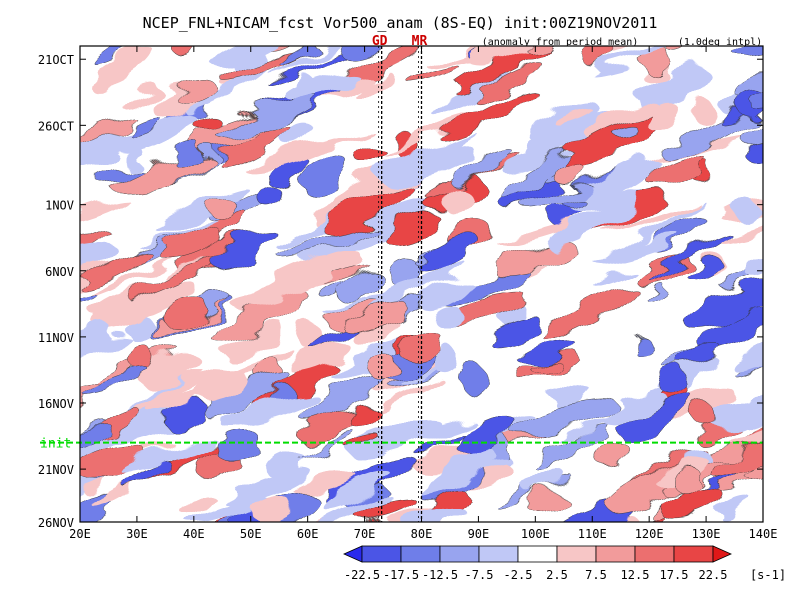  What do you see at coordinates (560, 42) in the screenshot?
I see `chart-subtitle-left: (anomaly from period mean)` at bounding box center [560, 42].